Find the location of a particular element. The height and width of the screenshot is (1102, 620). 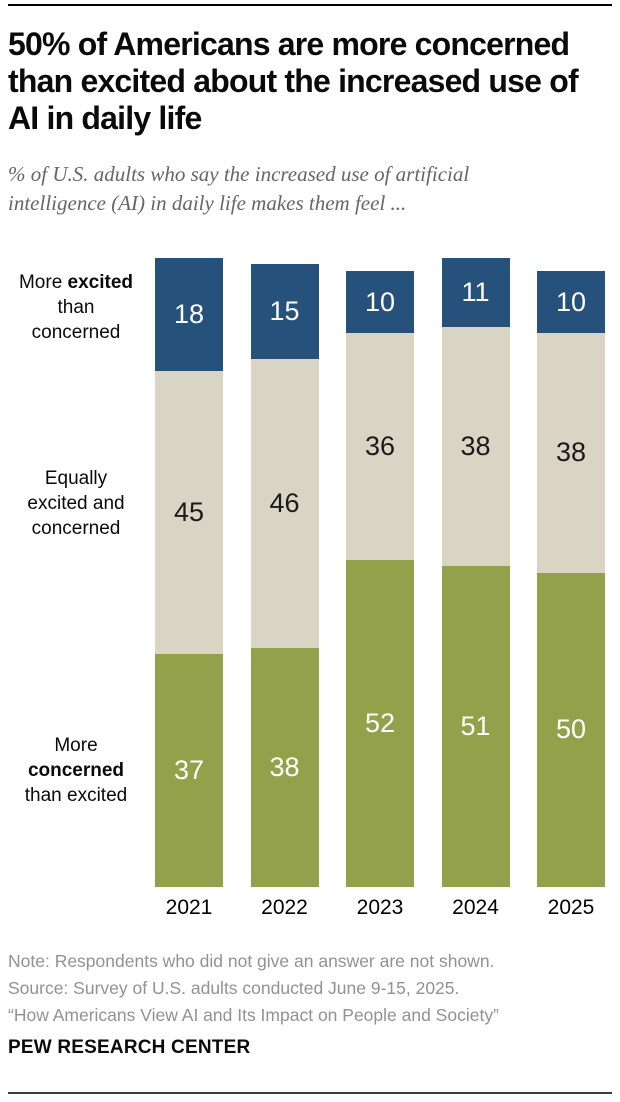

segment-2023-equally-excited-and-concerned: 36 is located at coordinates (380, 446).